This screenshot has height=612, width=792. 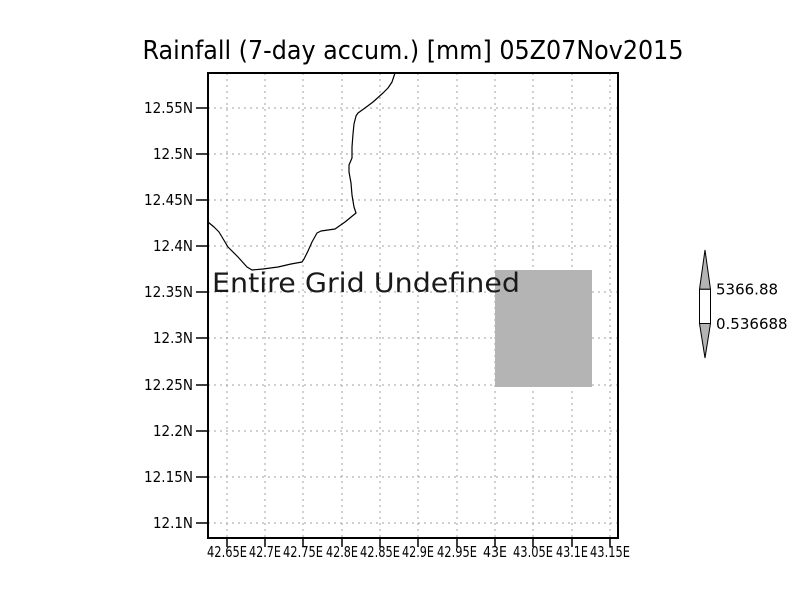 What do you see at coordinates (168, 108) in the screenshot?
I see `lat-tick-label: 12.55N` at bounding box center [168, 108].